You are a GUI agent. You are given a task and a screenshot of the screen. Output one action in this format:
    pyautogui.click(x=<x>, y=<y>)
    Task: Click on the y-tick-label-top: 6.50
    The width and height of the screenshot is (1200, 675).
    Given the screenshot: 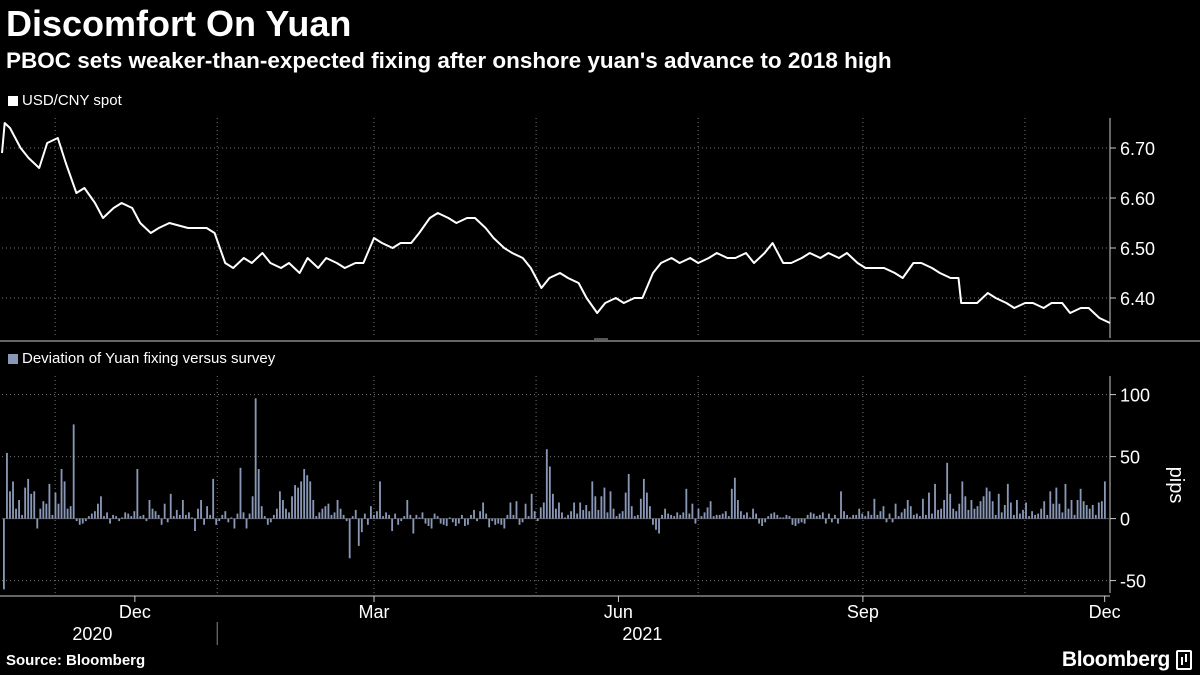 What is the action you would take?
    pyautogui.click(x=1137, y=249)
    